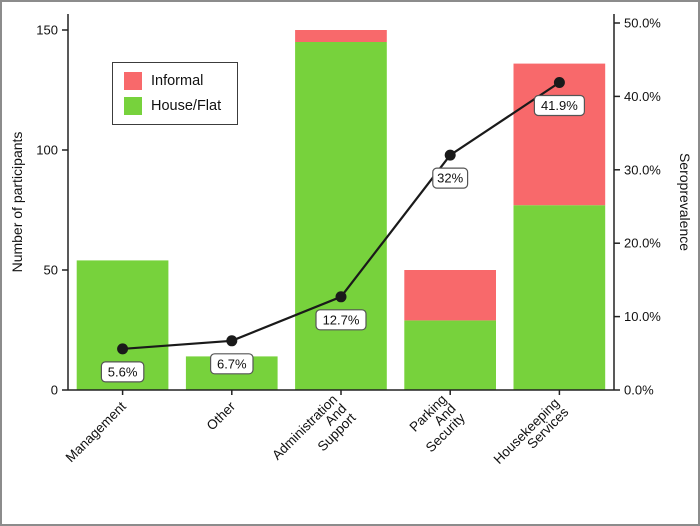 The image size is (700, 526). Describe the element at coordinates (175, 93) in the screenshot. I see `legend: Informal House/Flat` at that location.